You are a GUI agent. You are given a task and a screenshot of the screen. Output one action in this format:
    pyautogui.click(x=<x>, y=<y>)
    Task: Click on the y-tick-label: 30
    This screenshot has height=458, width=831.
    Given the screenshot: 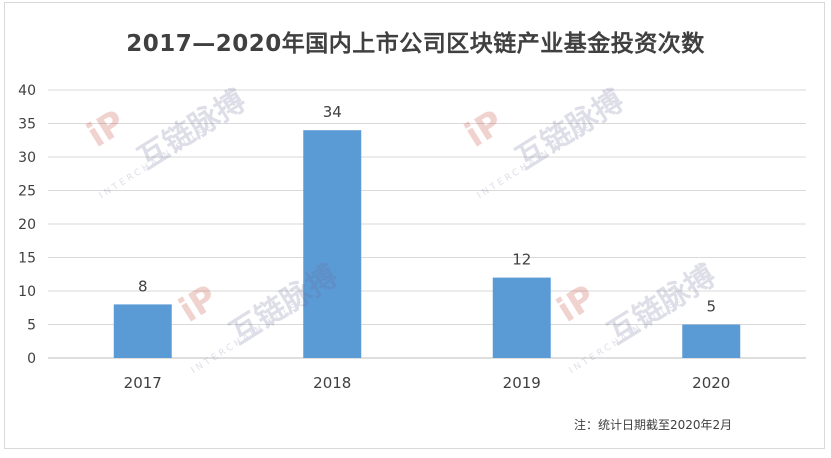 What is the action you would take?
    pyautogui.click(x=27, y=158)
    